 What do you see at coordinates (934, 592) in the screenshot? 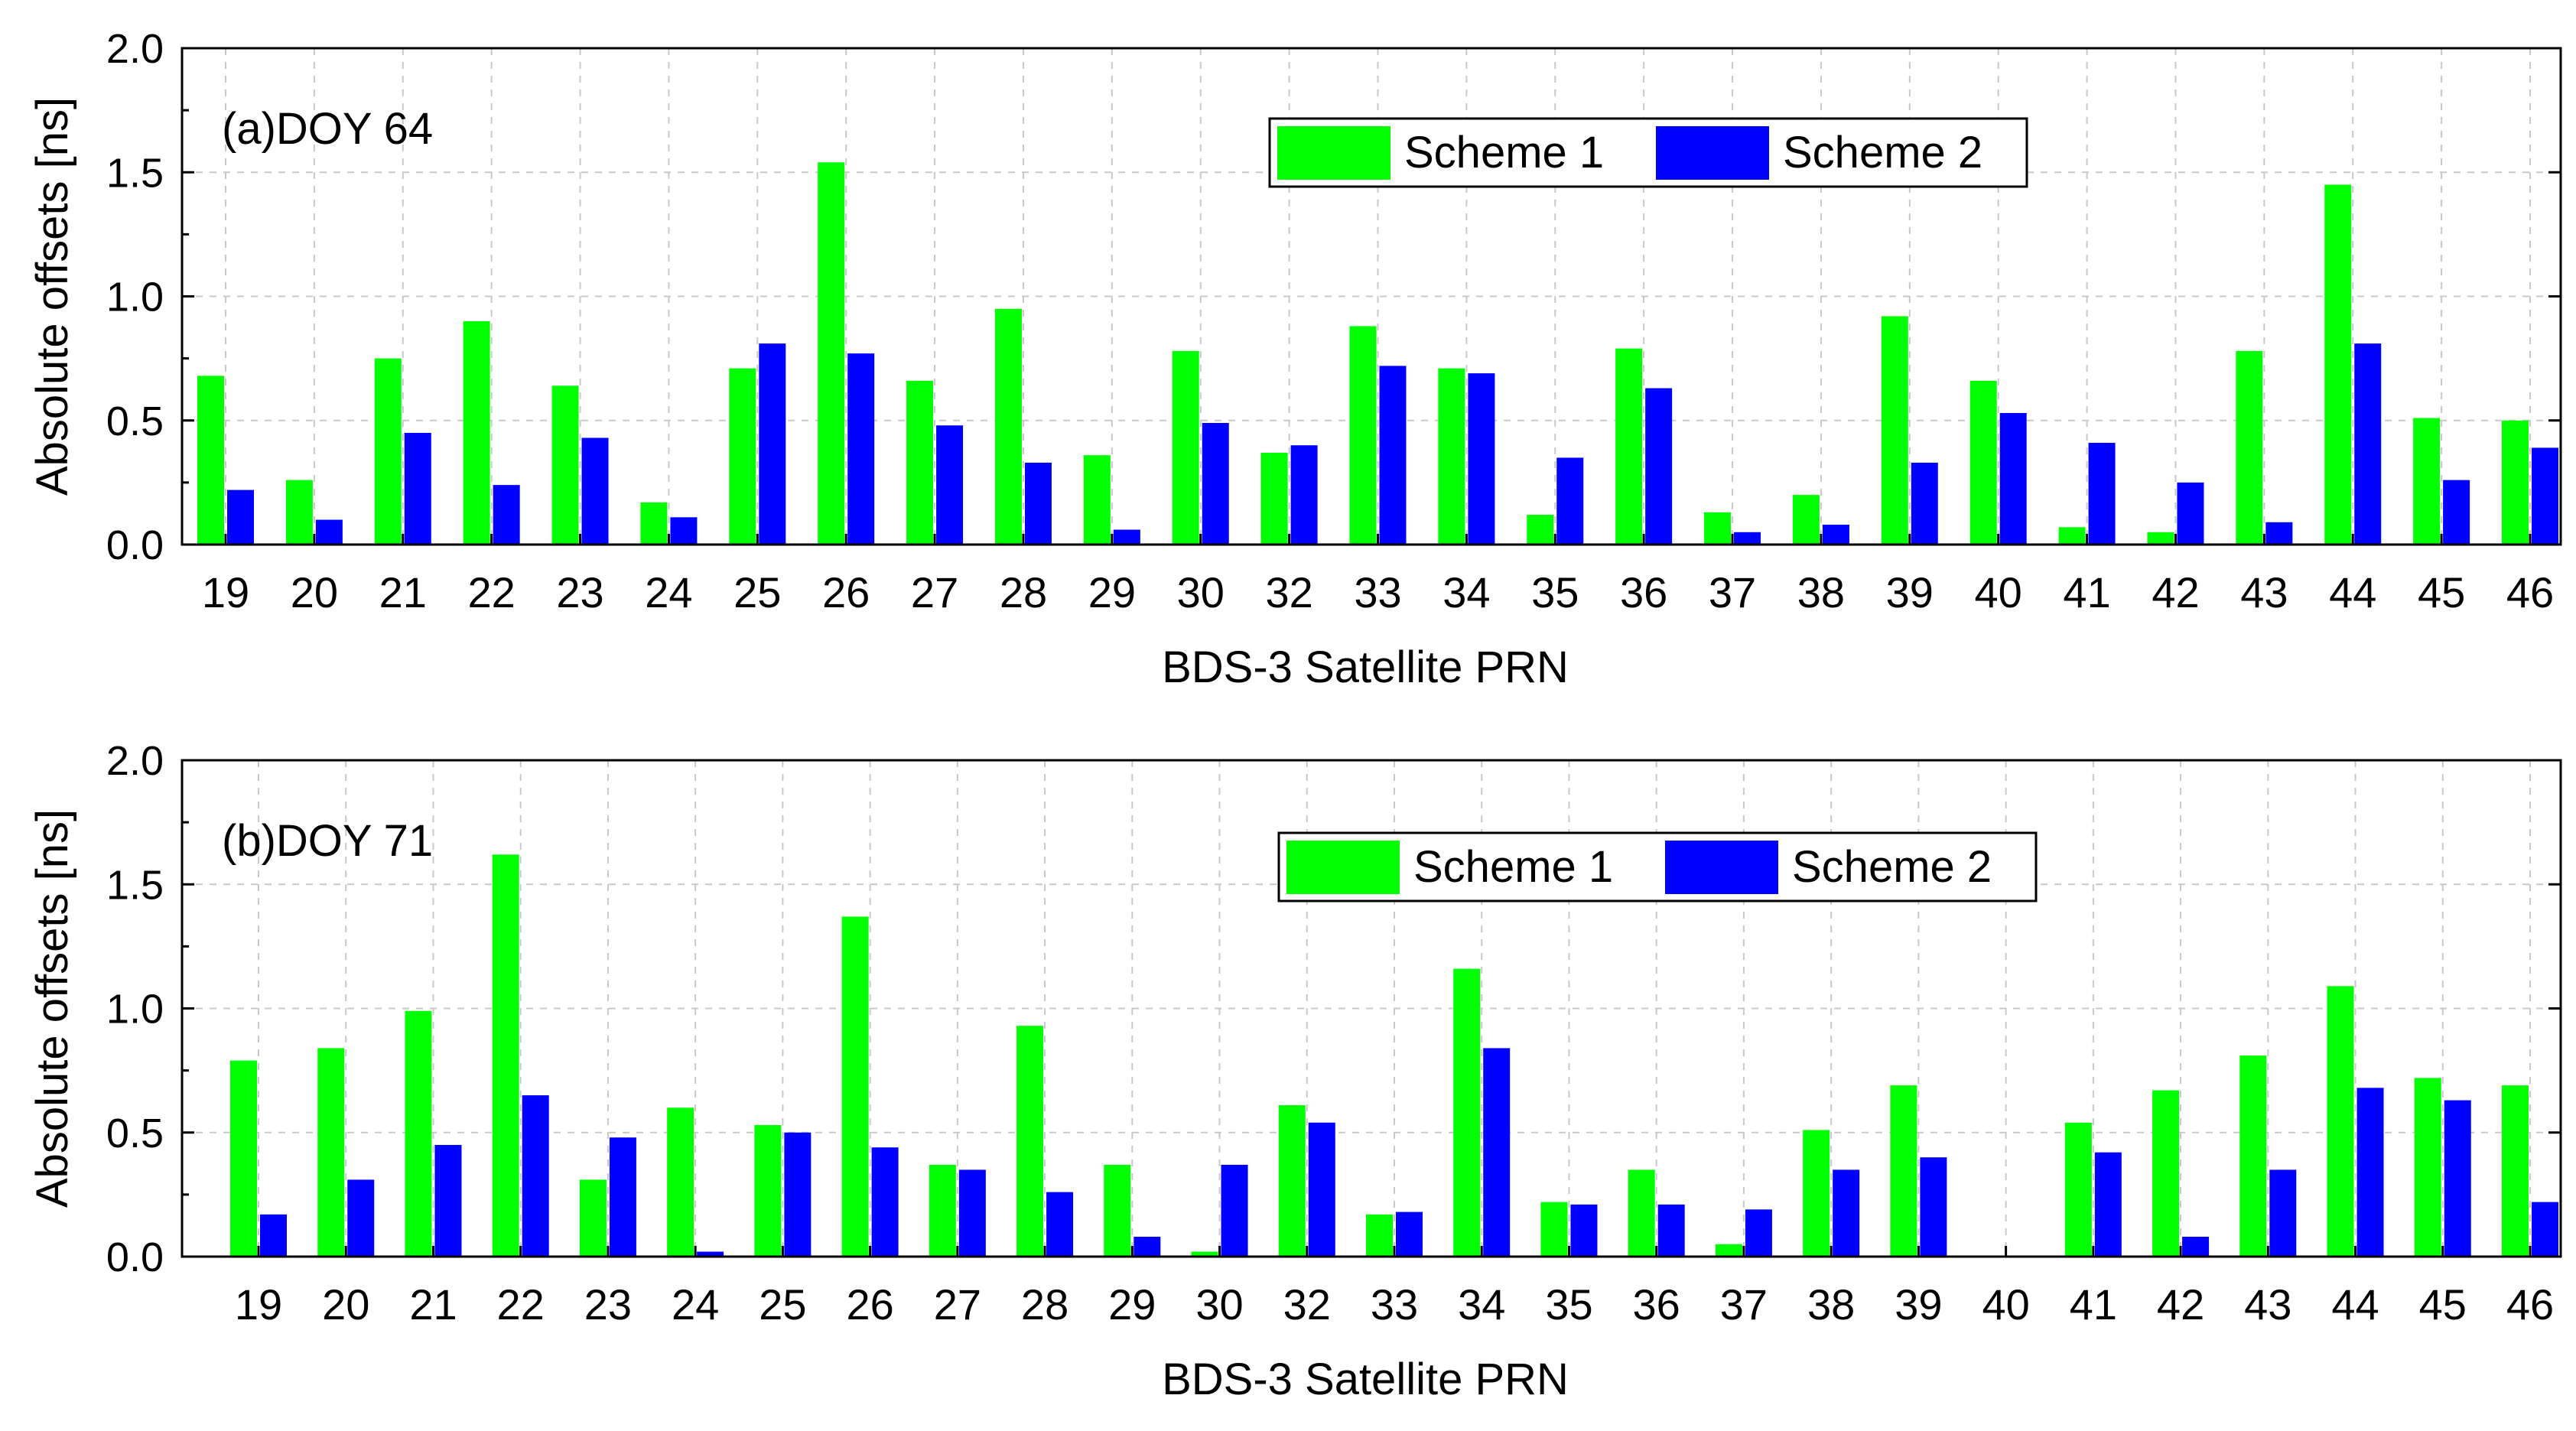
I see `x-tick-label: 27` at bounding box center [934, 592].